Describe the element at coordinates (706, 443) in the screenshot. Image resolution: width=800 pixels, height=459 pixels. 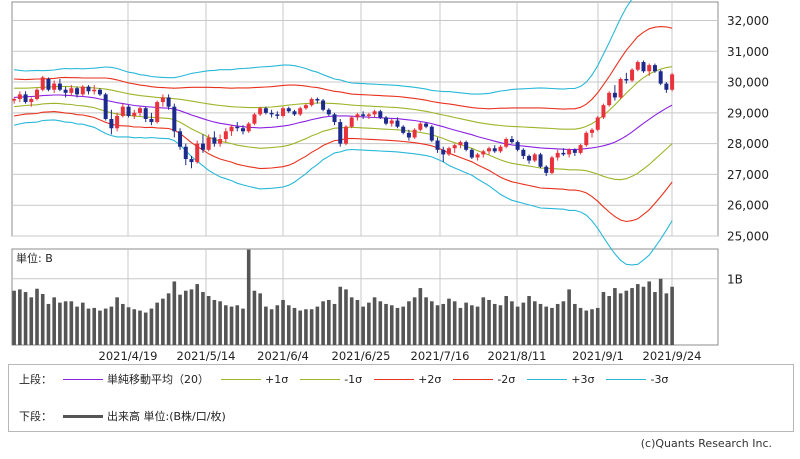
I see `copyright-text: (c)Quants Research Inc.` at that location.